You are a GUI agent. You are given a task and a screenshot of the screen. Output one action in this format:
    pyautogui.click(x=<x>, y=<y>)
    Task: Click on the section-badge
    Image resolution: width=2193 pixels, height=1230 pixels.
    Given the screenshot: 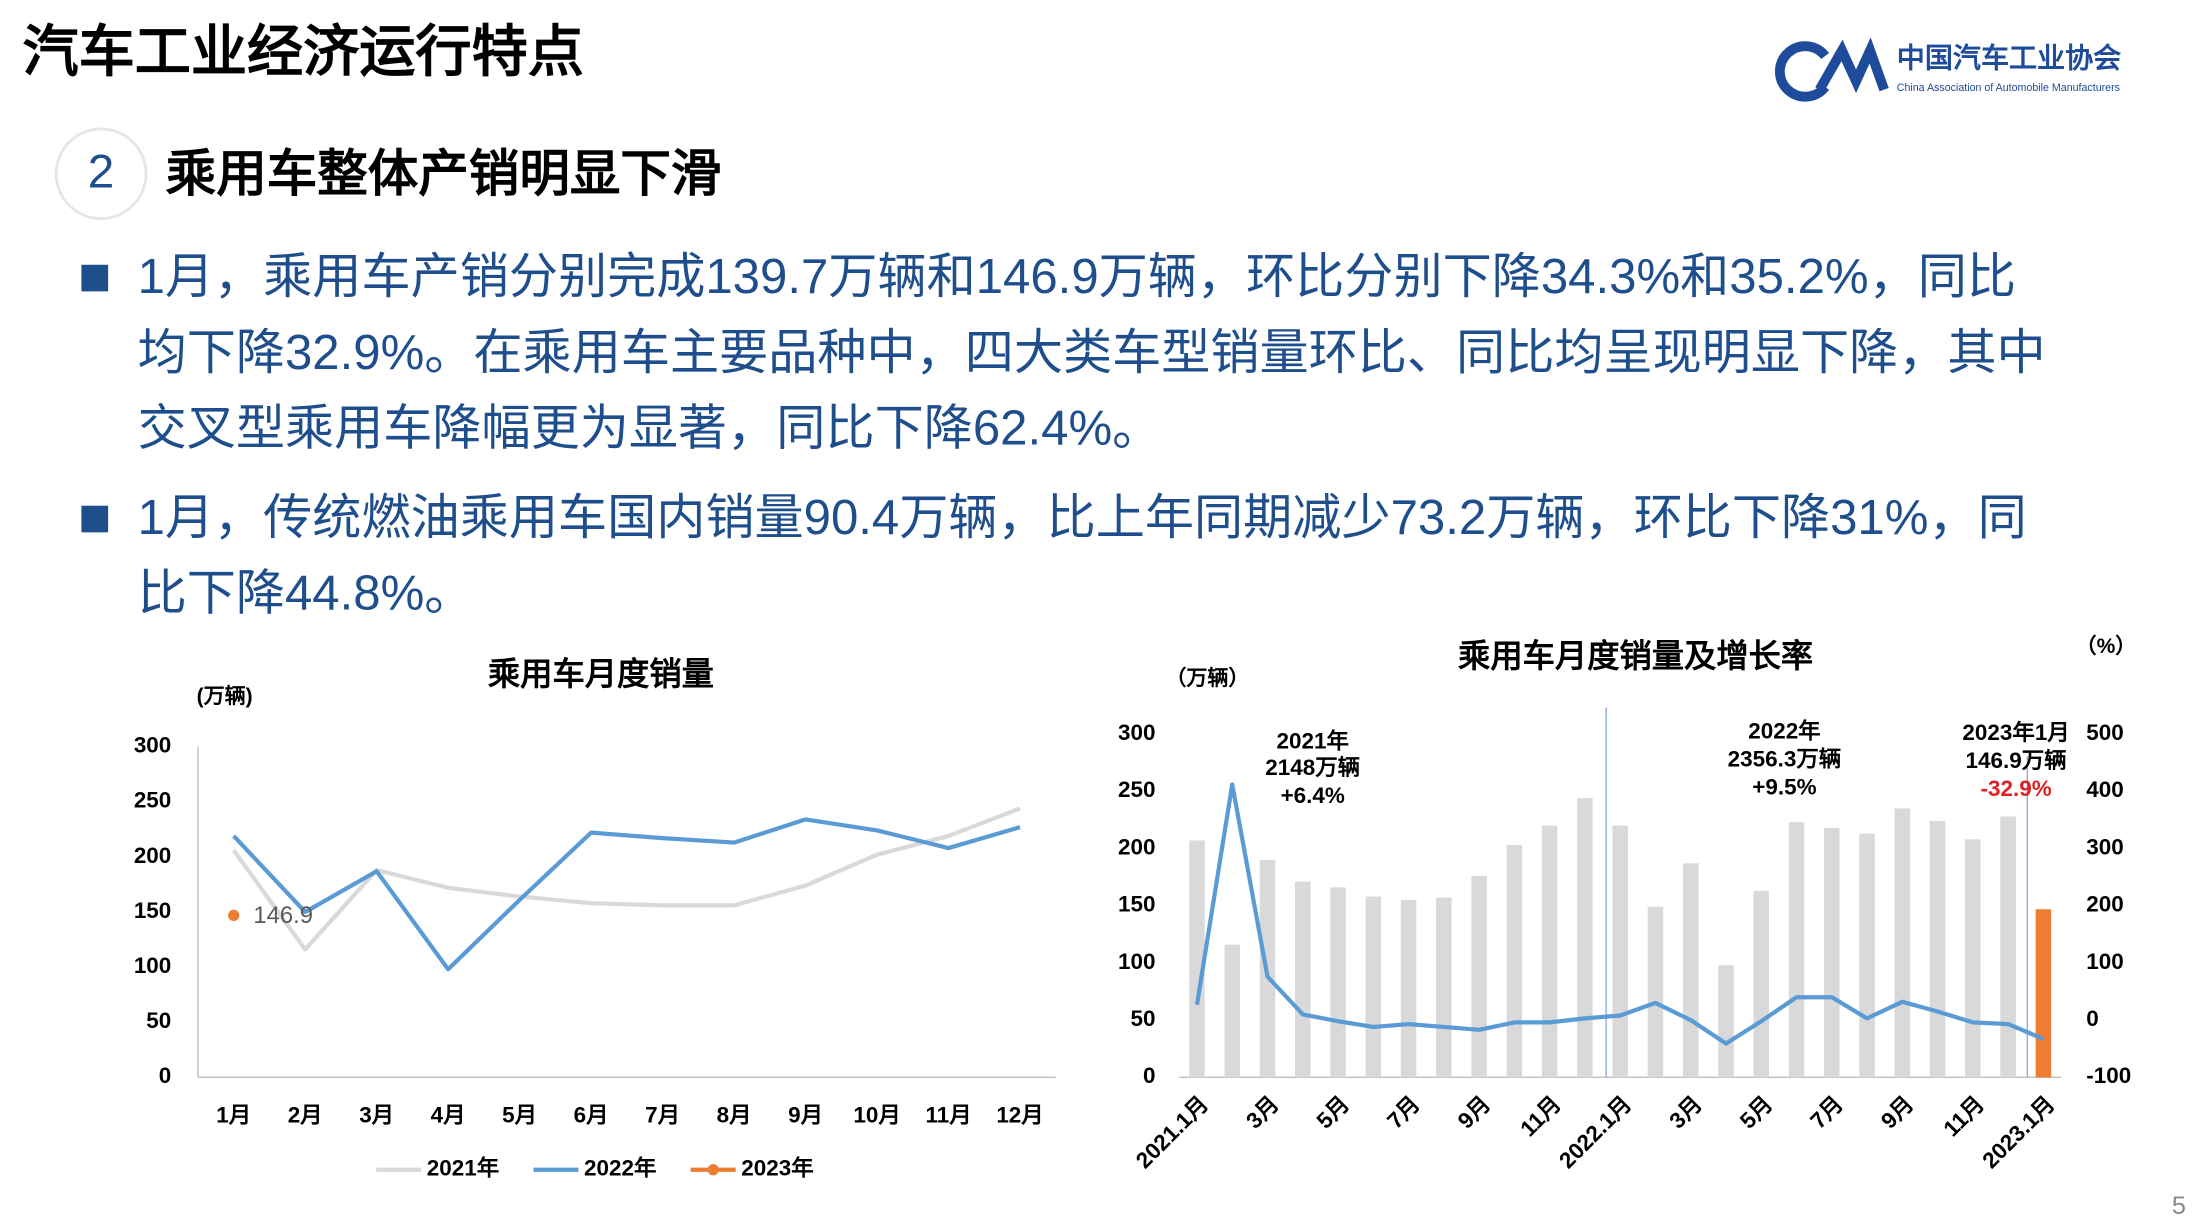 What is the action you would take?
    pyautogui.click(x=101, y=173)
    